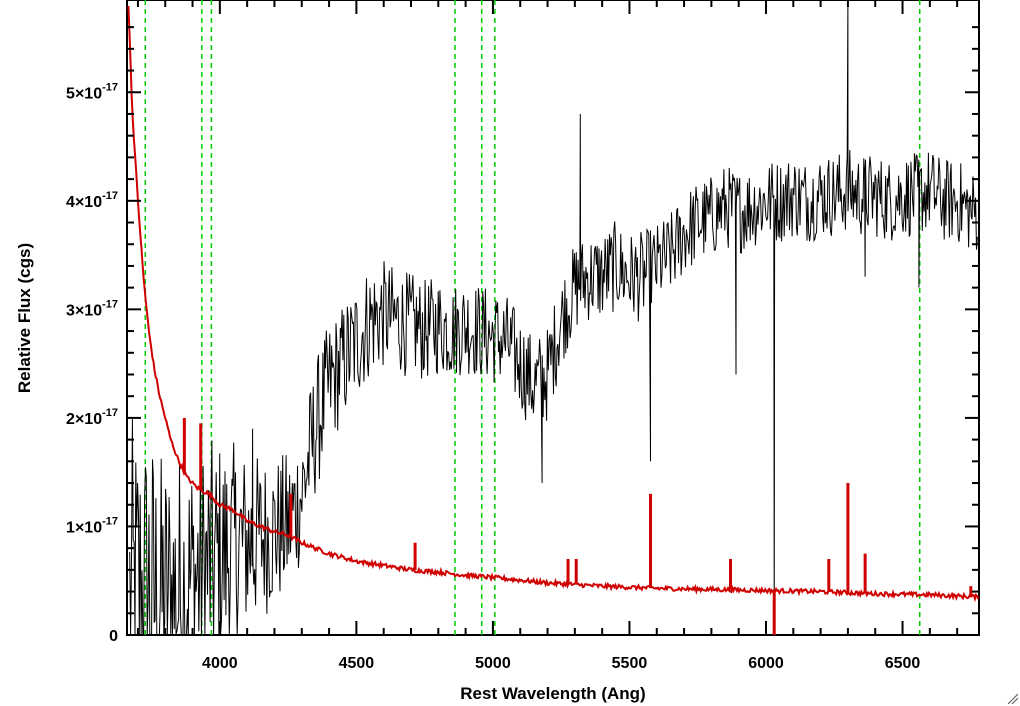  I want to click on y-tick-label: 5×10⁻¹⁷, so click(92, 91).